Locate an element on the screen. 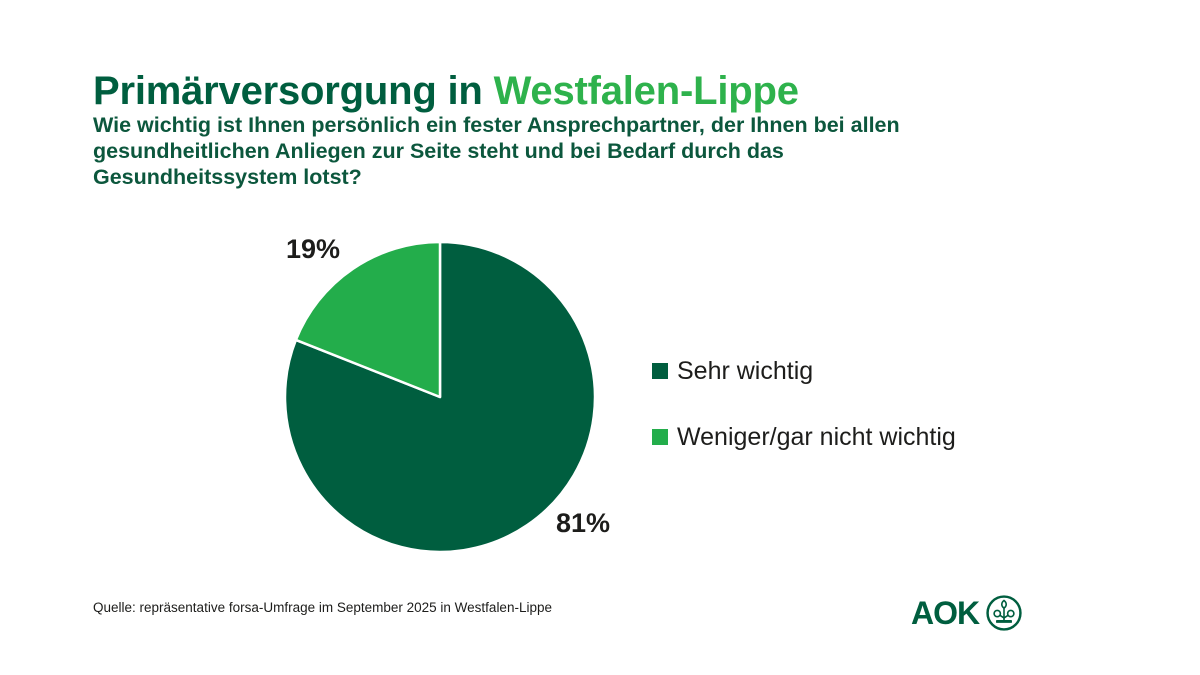 Image resolution: width=1200 pixels, height=675 pixels. pie-slice is located at coordinates (368, 319).